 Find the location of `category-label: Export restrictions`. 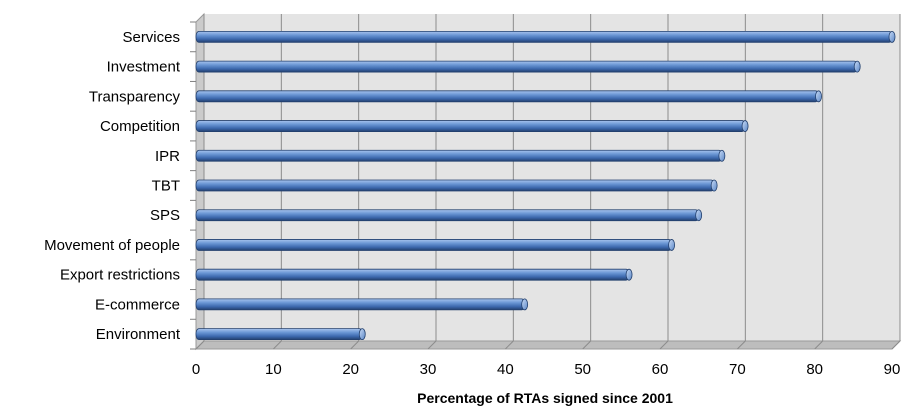

category-label: Export restrictions is located at coordinates (120, 275).